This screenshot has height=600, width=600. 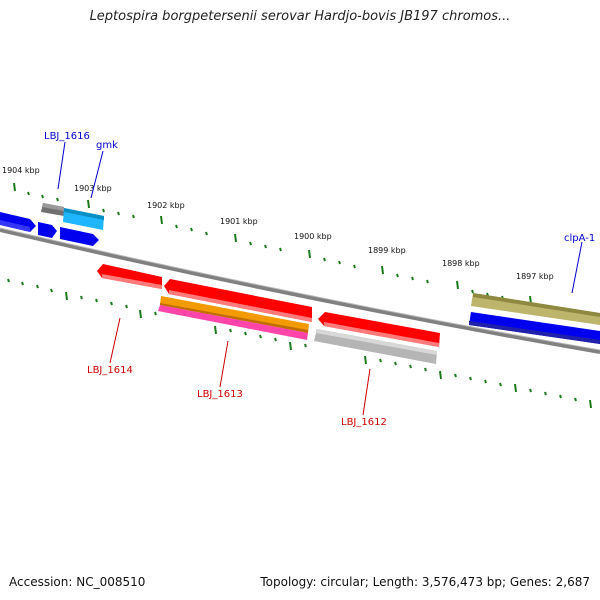 What do you see at coordinates (233, 322) in the screenshot?
I see `gene-lbj1613-magenta` at bounding box center [233, 322].